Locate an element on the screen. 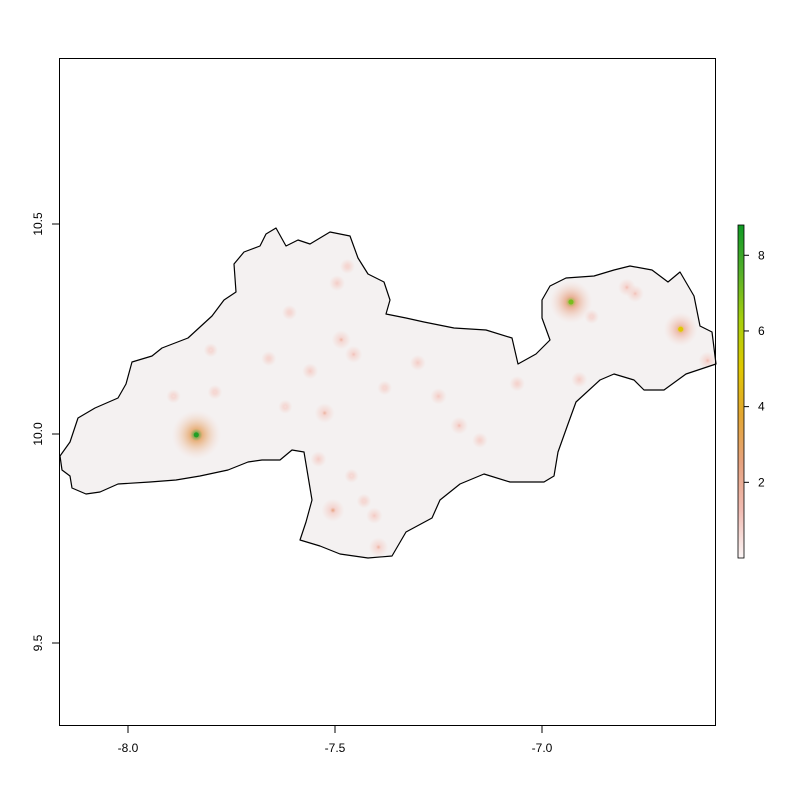 This screenshot has width=800, height=800. x-tick-label: -8.0 is located at coordinates (128, 748).